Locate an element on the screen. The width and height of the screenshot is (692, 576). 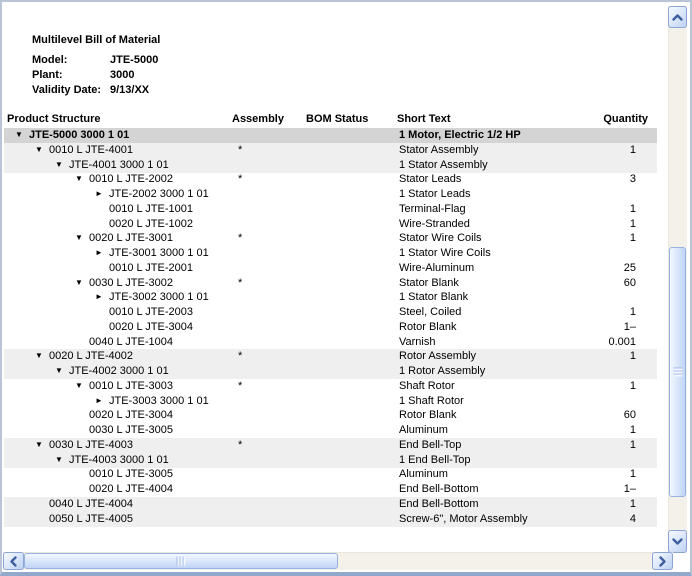
validity-date-value: 9/13/XX is located at coordinates (130, 90).